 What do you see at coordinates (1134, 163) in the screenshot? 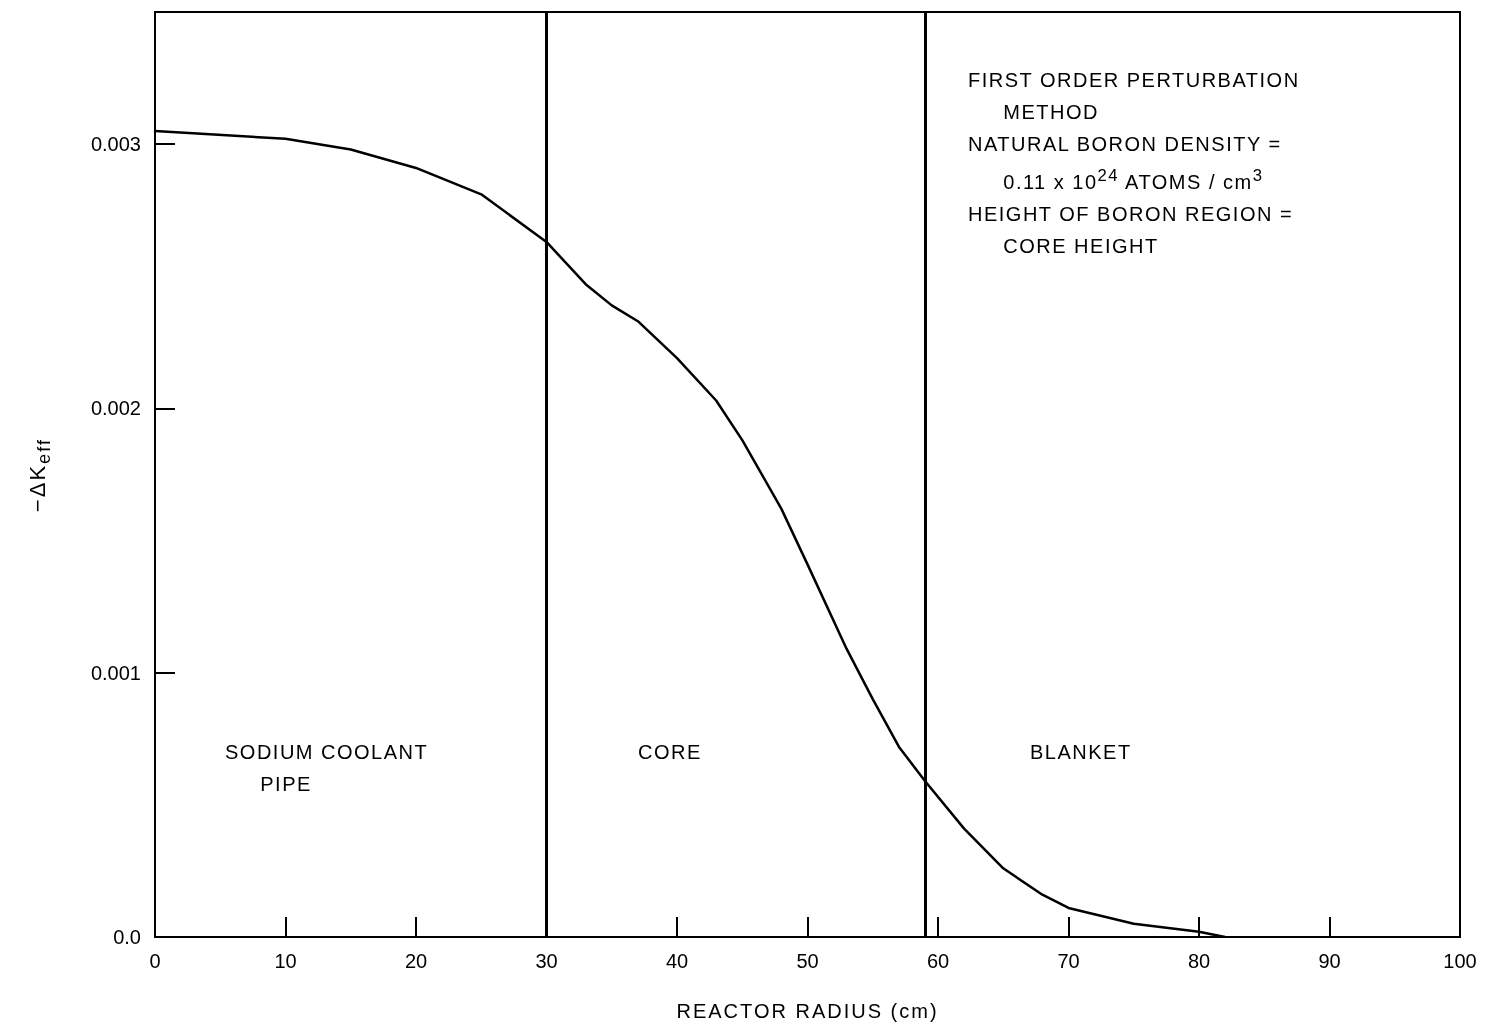
I see `text: FIRST ORDER PERTURBATION METHOD NATURAL BORON DENSITY = 0.11 x 10$^{24}$ ATOMS / cm$^{3}$ HEIGHT OF BORON REGION = CORE HEIGHT` at bounding box center [1134, 163].